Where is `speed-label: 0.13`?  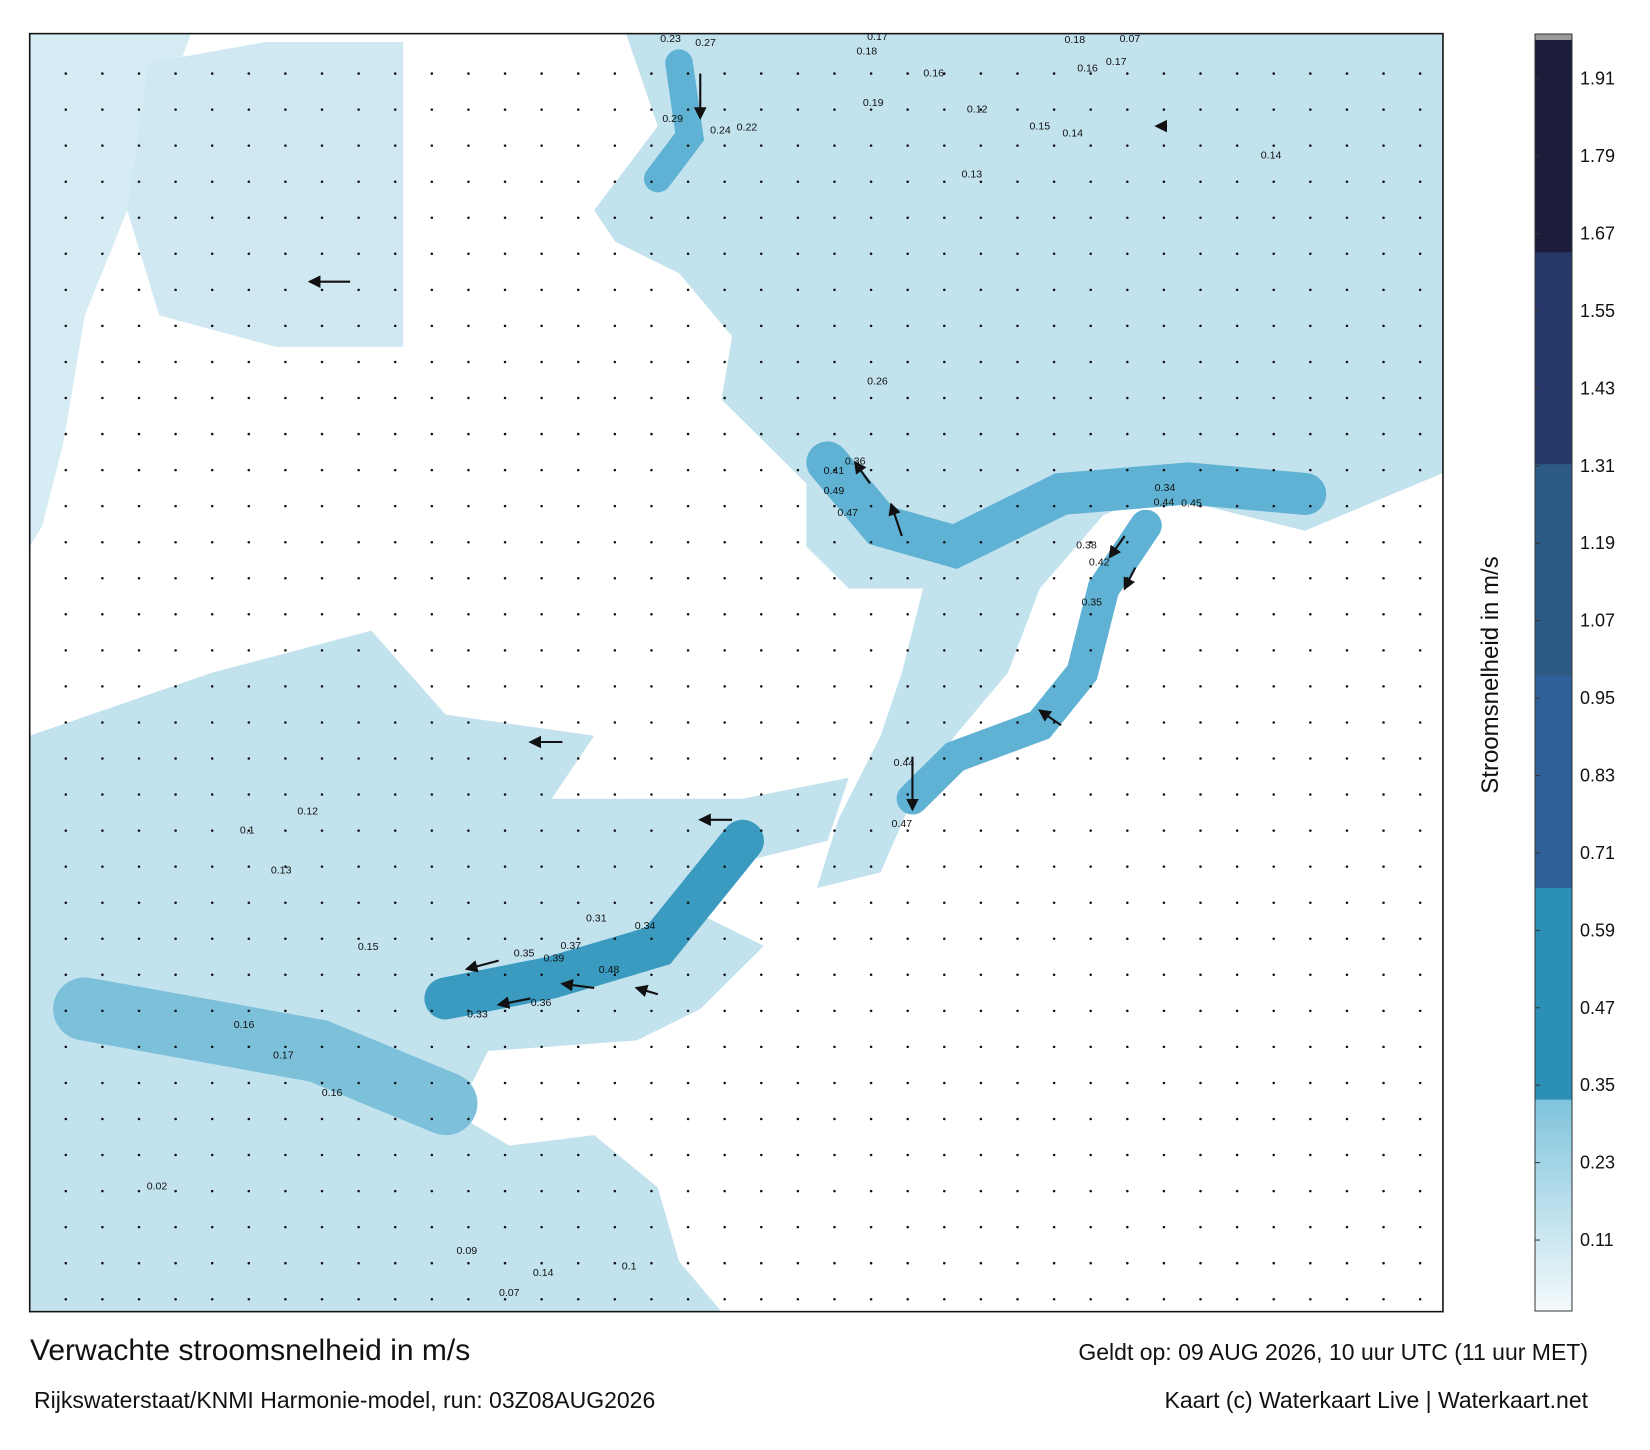
speed-label: 0.13 is located at coordinates (972, 175).